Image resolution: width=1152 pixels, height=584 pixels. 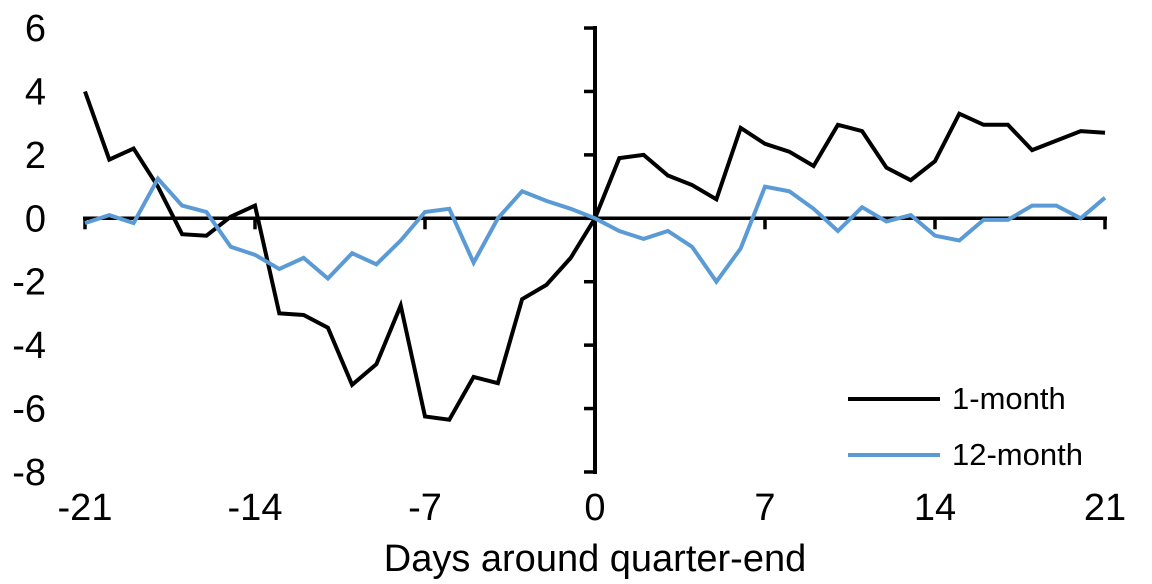 I want to click on y-tick-label-0: 0, so click(x=35, y=219).